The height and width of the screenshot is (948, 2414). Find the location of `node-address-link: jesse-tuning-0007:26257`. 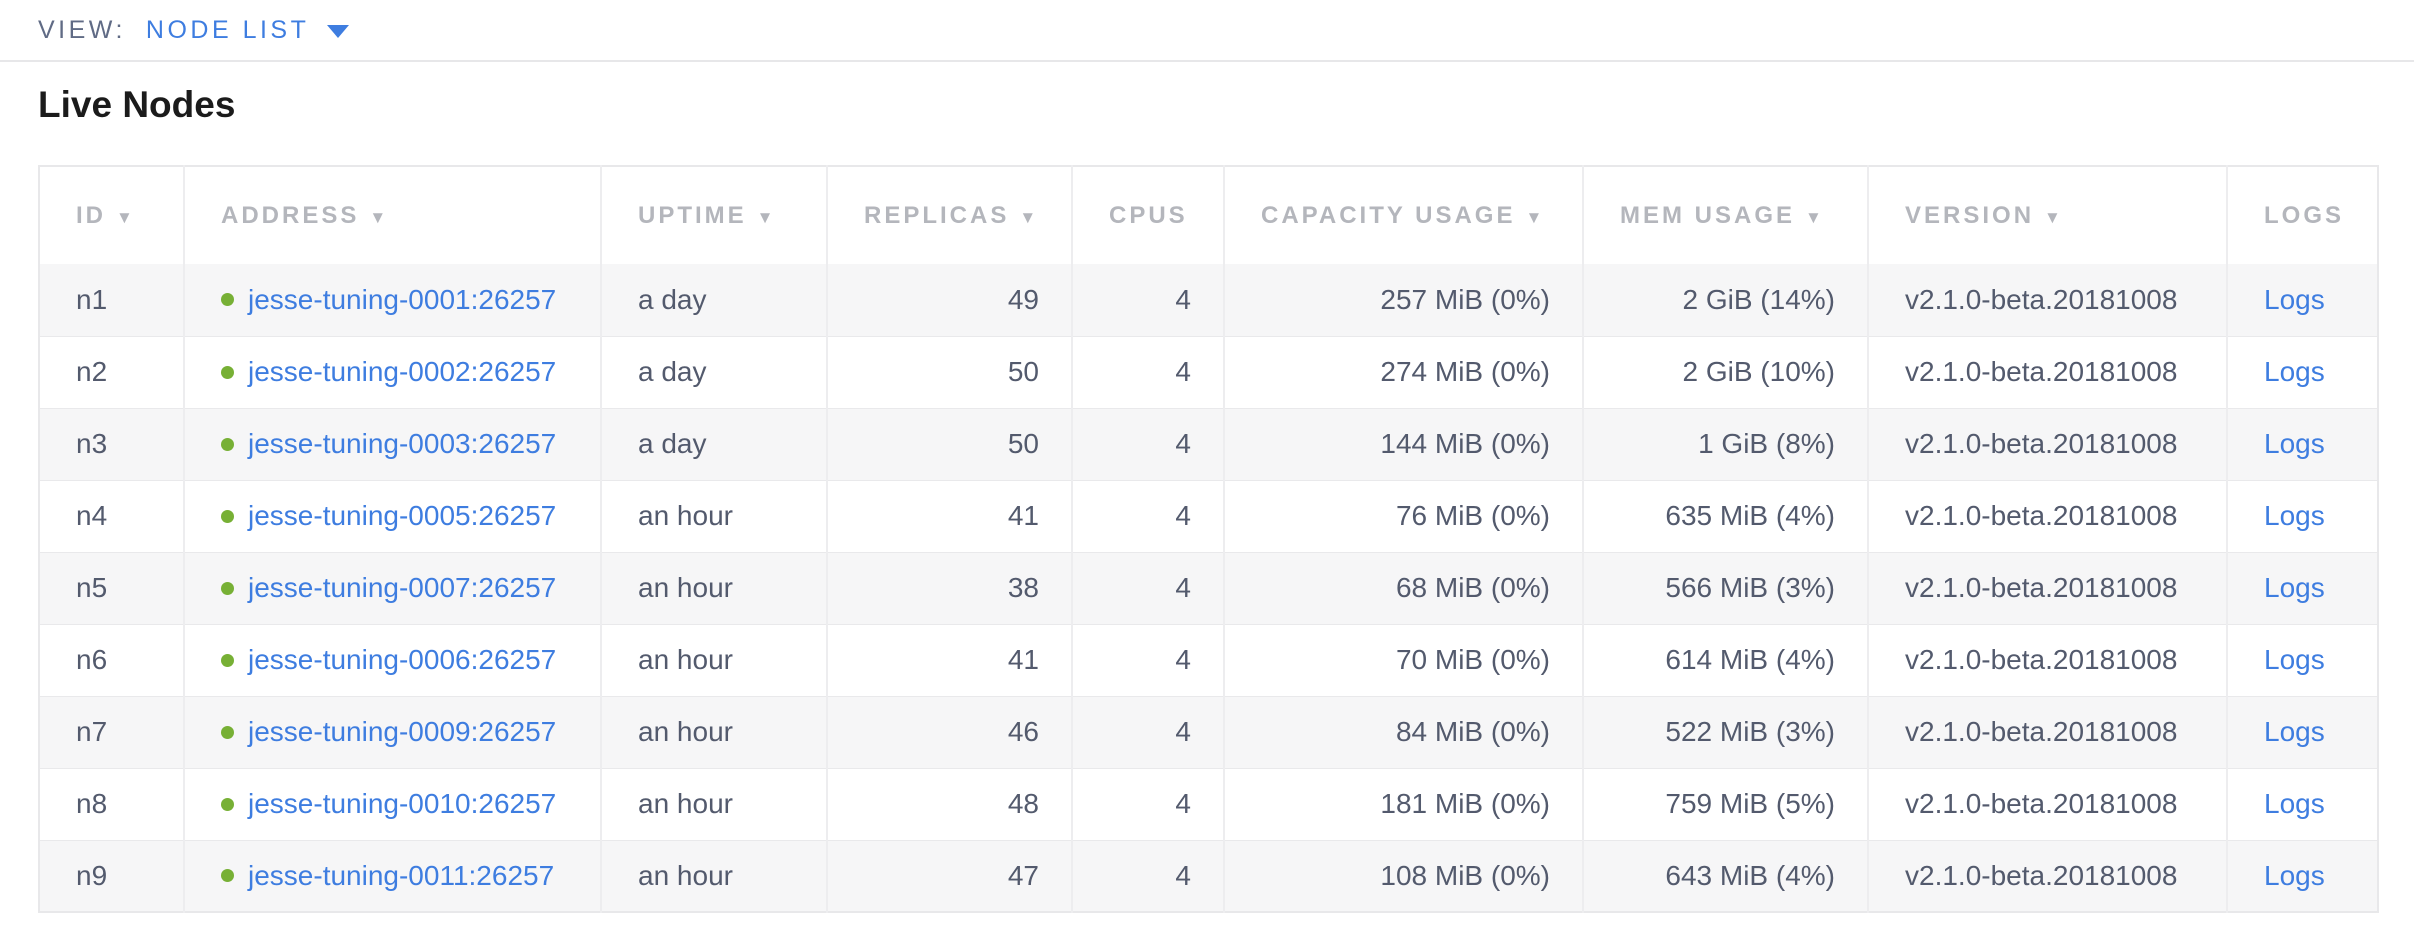

node-address-link: jesse-tuning-0007:26257 is located at coordinates (402, 587).